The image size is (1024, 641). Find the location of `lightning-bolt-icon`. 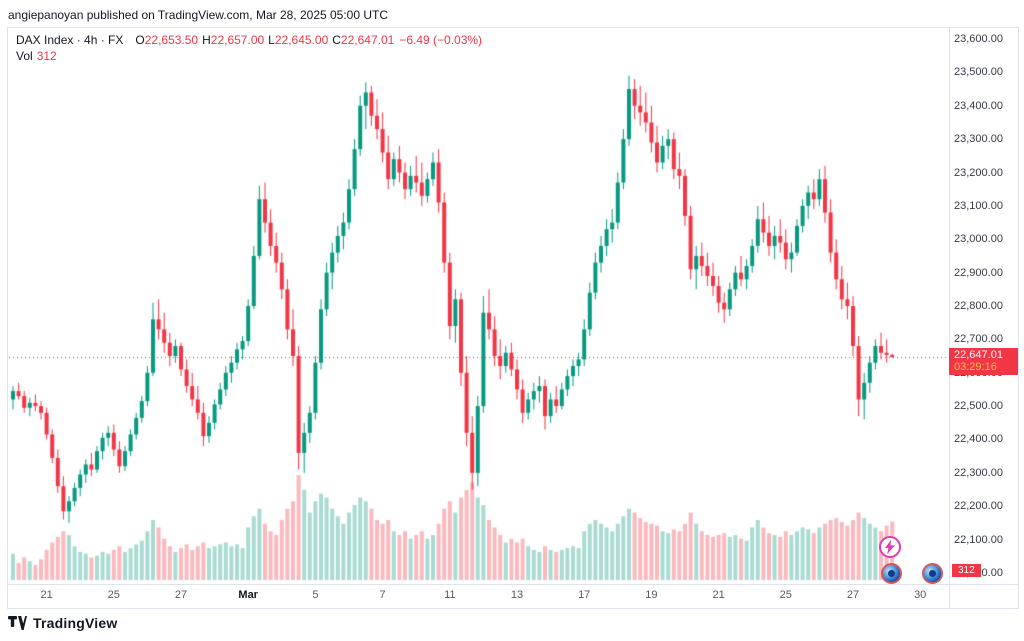

lightning-bolt-icon is located at coordinates (890, 547).